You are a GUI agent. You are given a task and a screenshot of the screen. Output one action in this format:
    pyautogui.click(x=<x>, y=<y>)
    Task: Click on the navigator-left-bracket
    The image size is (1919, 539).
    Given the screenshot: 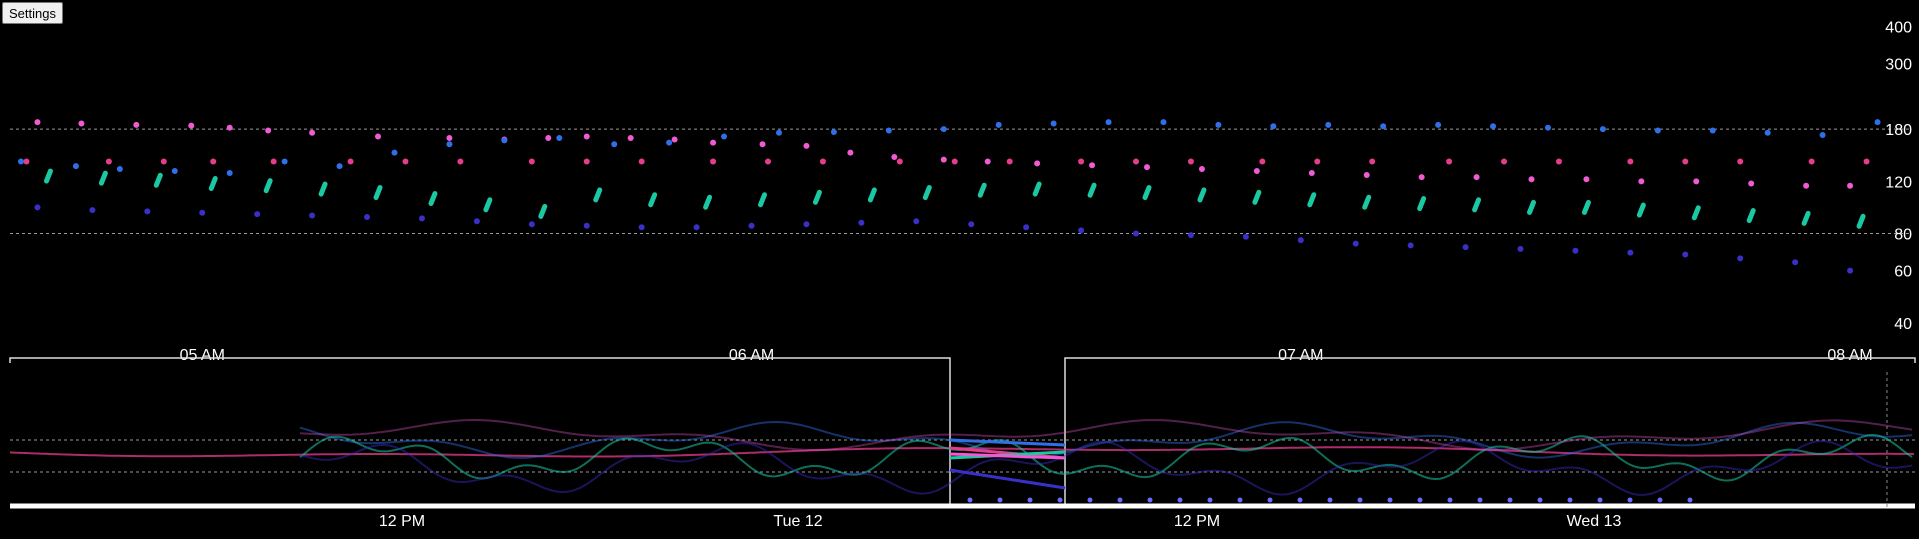 What is the action you would take?
    pyautogui.click(x=480, y=431)
    